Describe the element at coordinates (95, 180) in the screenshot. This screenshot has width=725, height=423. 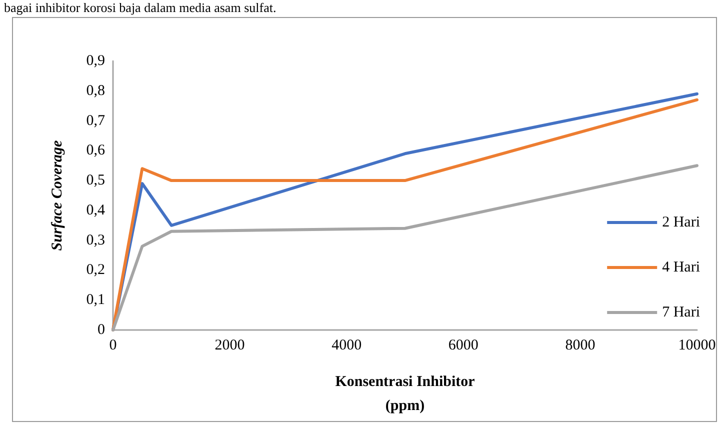
I see `y-tick-label: 0,5` at that location.